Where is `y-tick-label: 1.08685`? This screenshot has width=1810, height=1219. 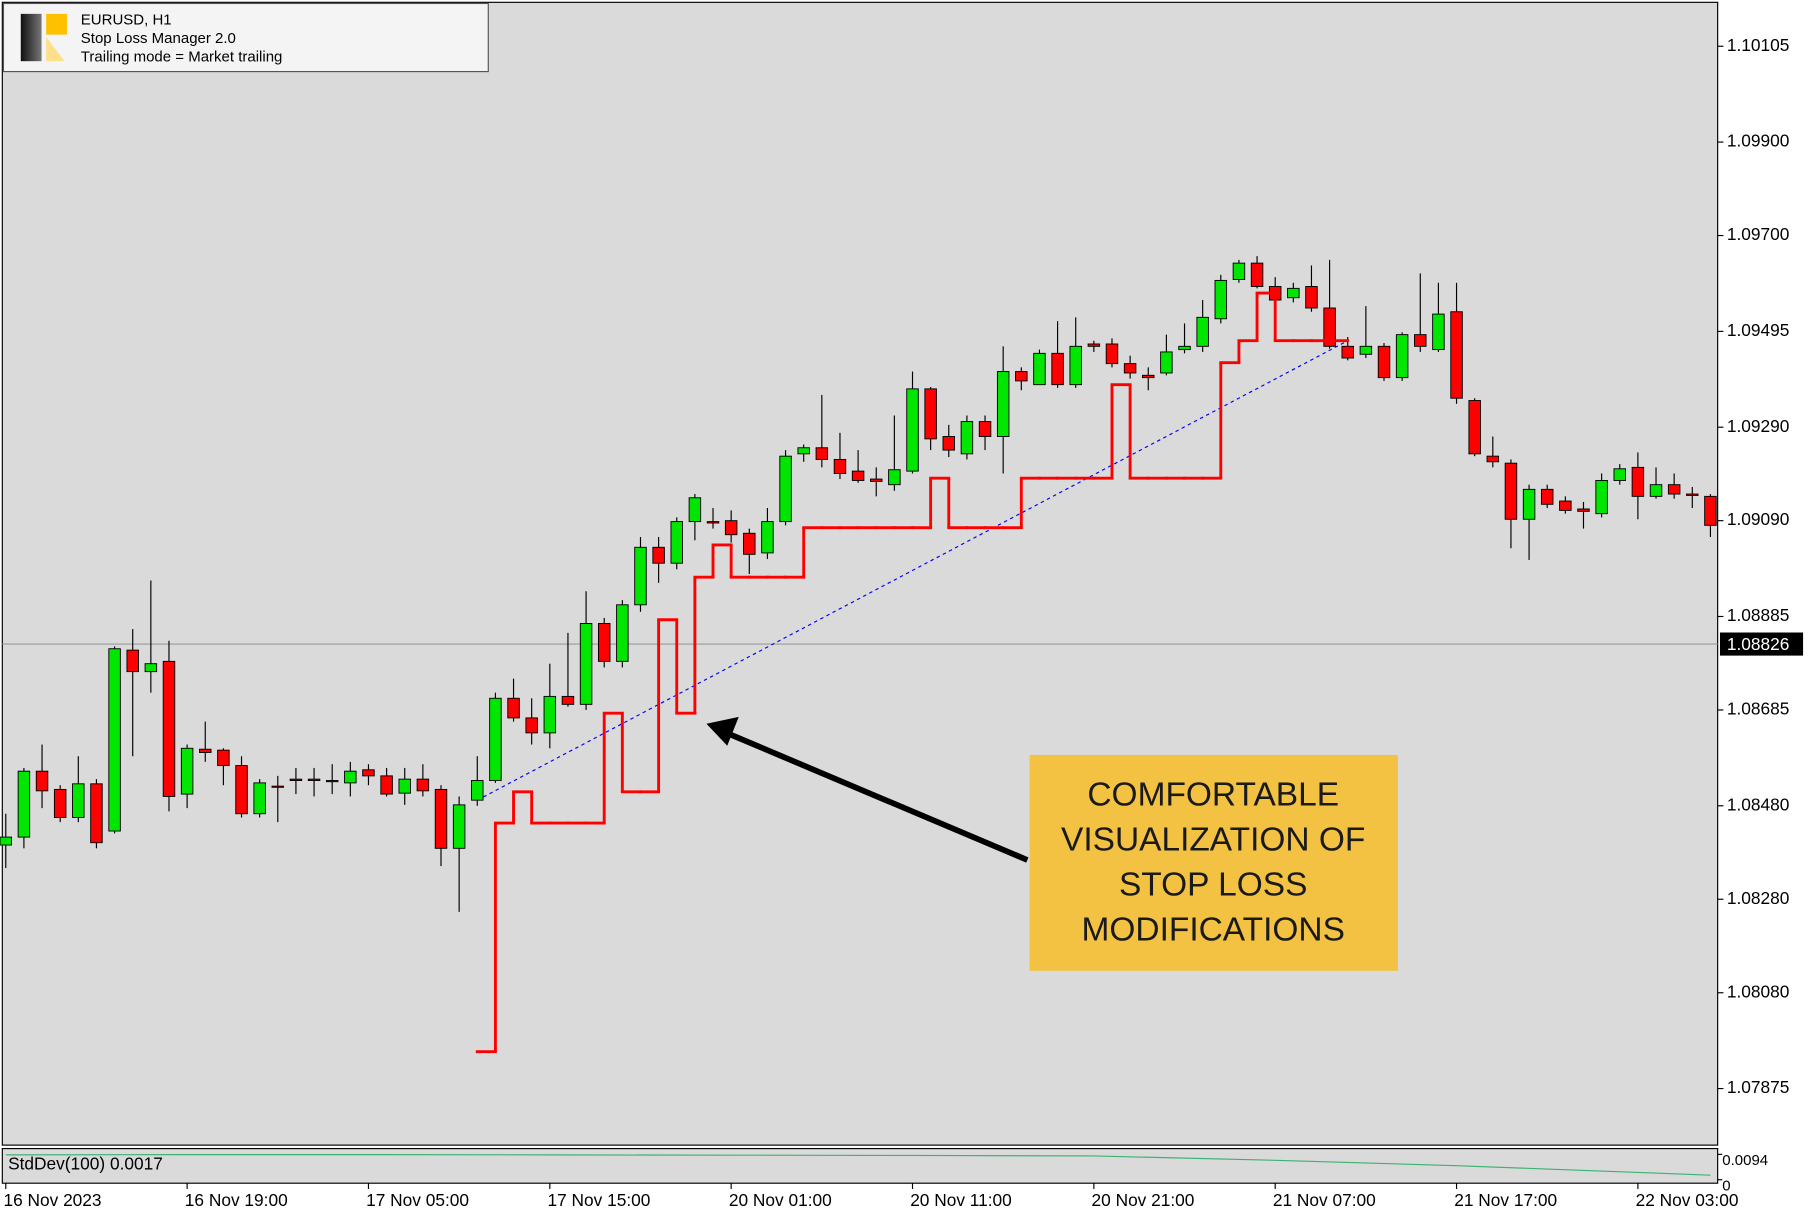 y-tick-label: 1.08685 is located at coordinates (1758, 709).